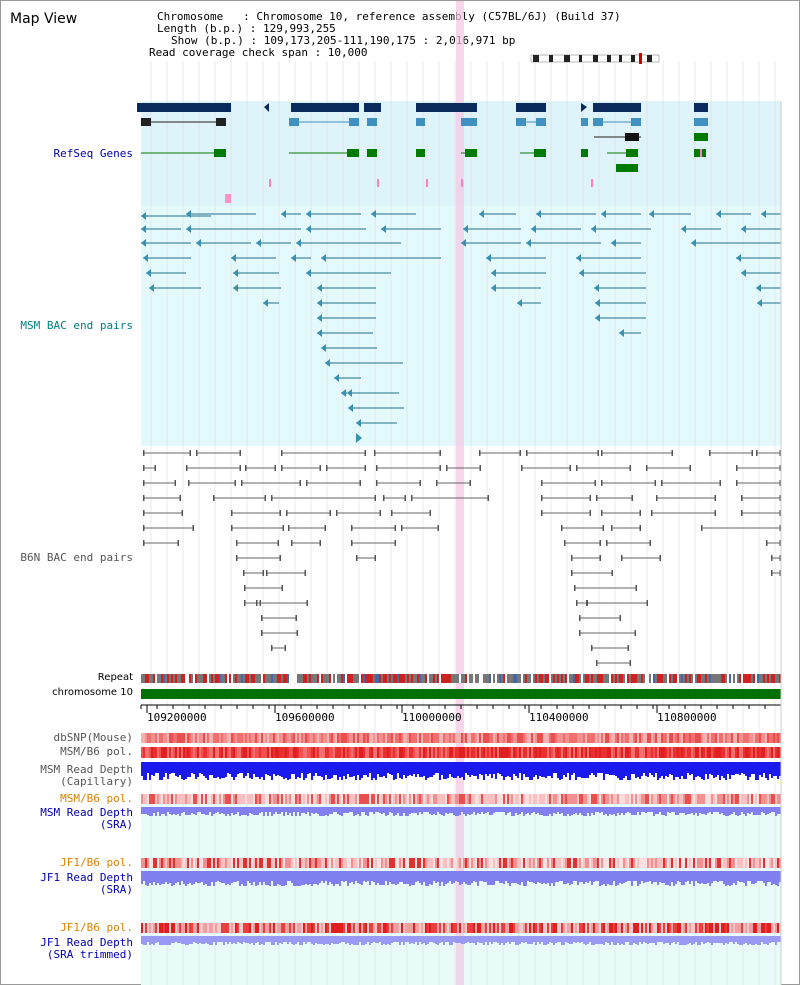  What do you see at coordinates (86, 949) in the screenshot?
I see `track-label-jf1-depth-trim: JF1 Read Depth (SRA trimmed)` at bounding box center [86, 949].